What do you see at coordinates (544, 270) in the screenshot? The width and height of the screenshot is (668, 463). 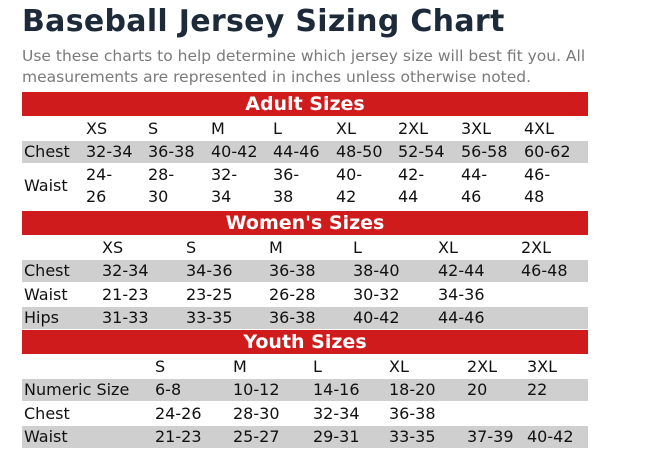 I see `womens-chest-2xl: 46-48` at bounding box center [544, 270].